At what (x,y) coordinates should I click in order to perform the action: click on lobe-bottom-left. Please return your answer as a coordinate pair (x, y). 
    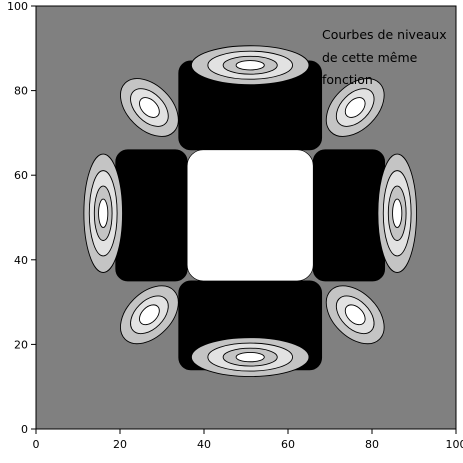
    Looking at the image, I should click on (149, 315).